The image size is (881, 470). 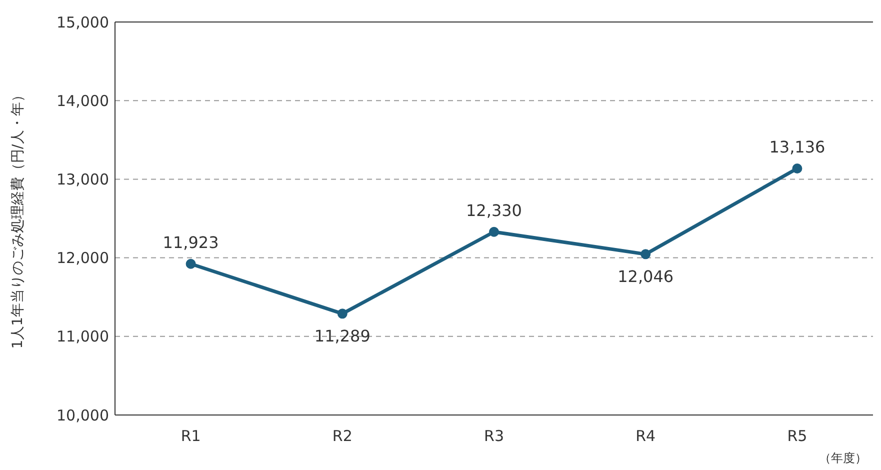 What do you see at coordinates (797, 147) in the screenshot?
I see `text: 13,136` at bounding box center [797, 147].